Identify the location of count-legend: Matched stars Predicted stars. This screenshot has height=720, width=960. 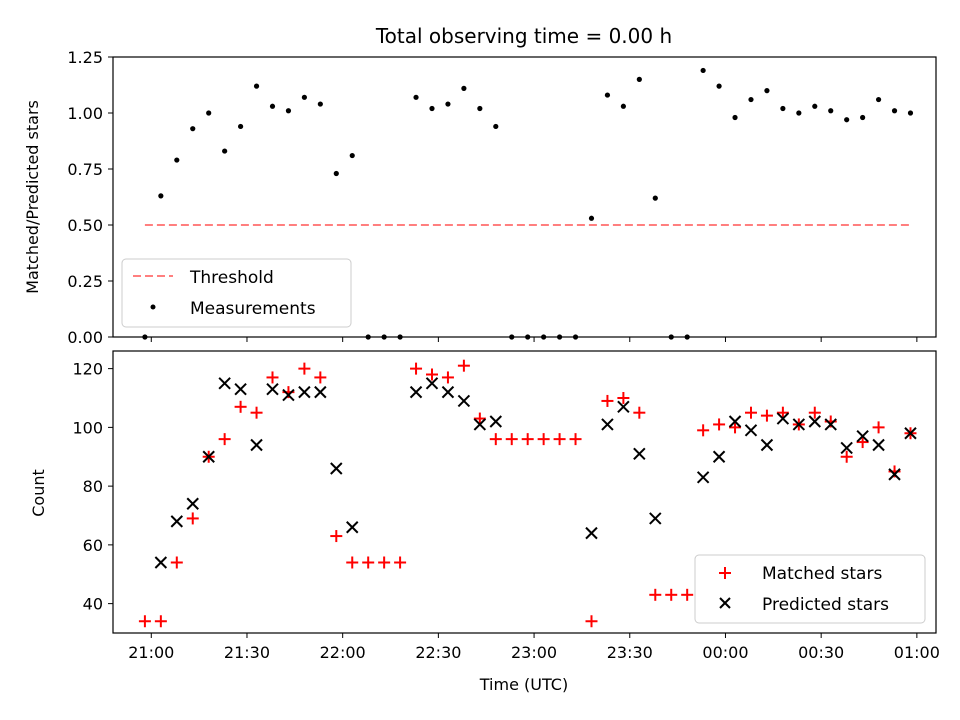
(810, 589).